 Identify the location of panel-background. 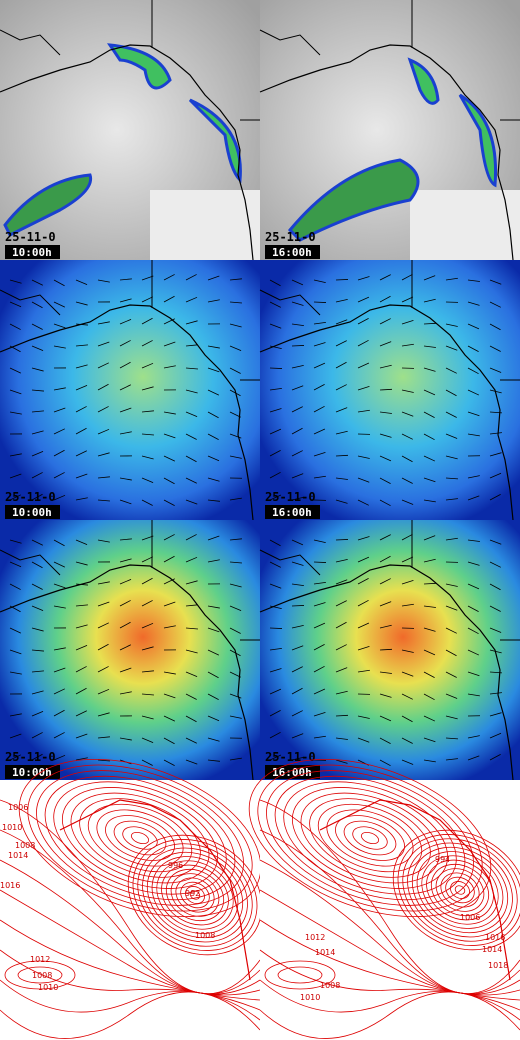
(130, 390).